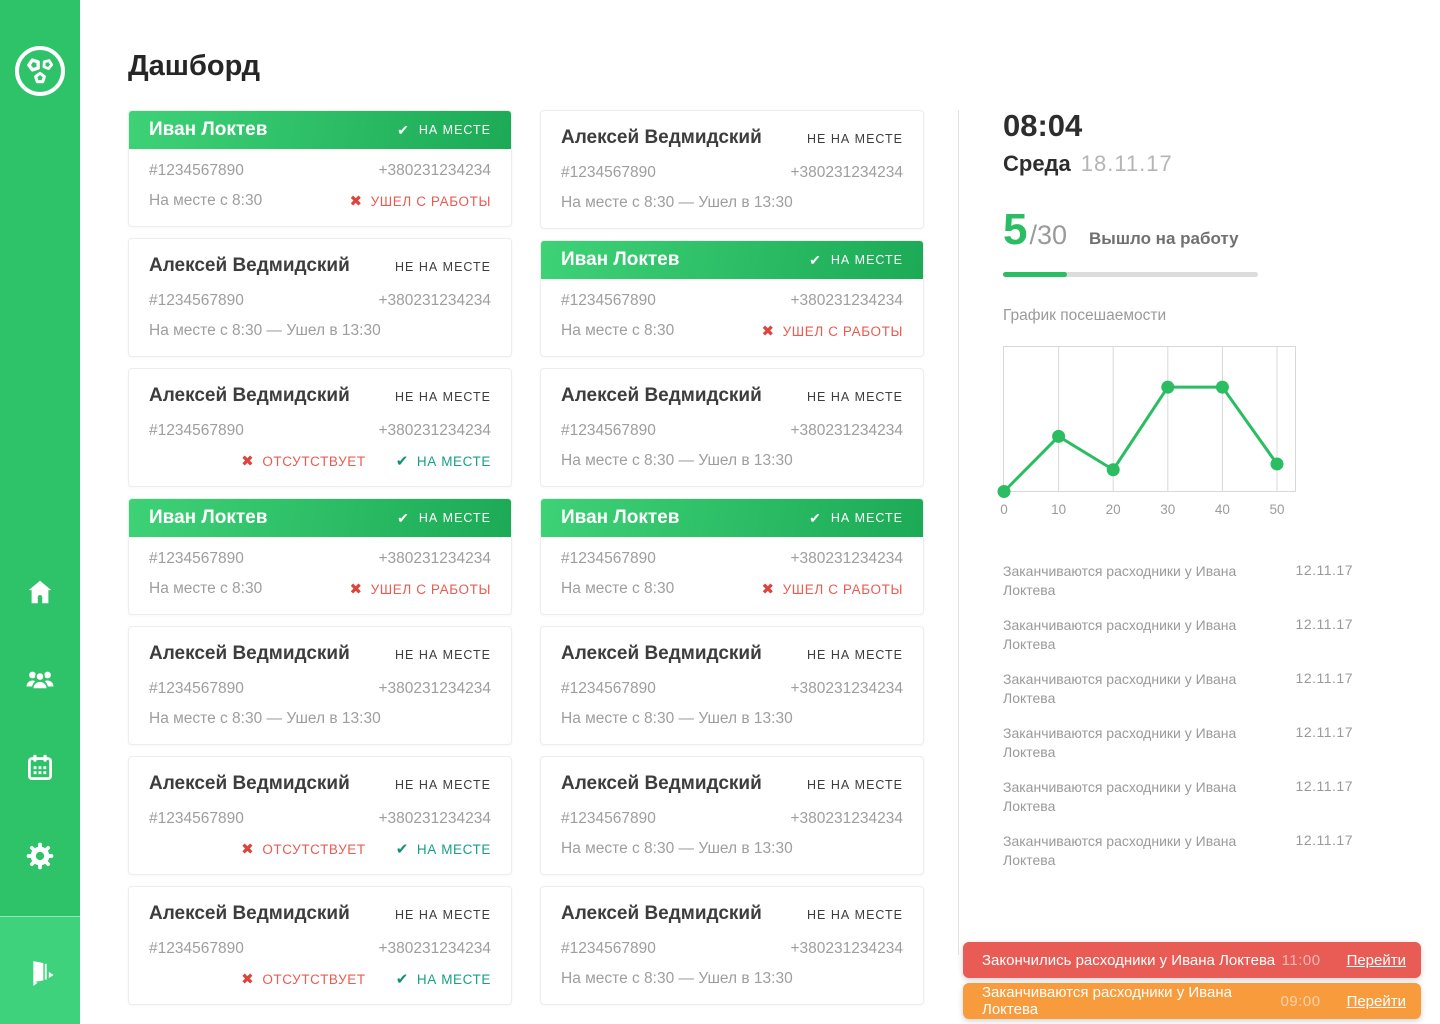 The width and height of the screenshot is (1440, 1024). I want to click on page-title: Дашборд, so click(194, 66).